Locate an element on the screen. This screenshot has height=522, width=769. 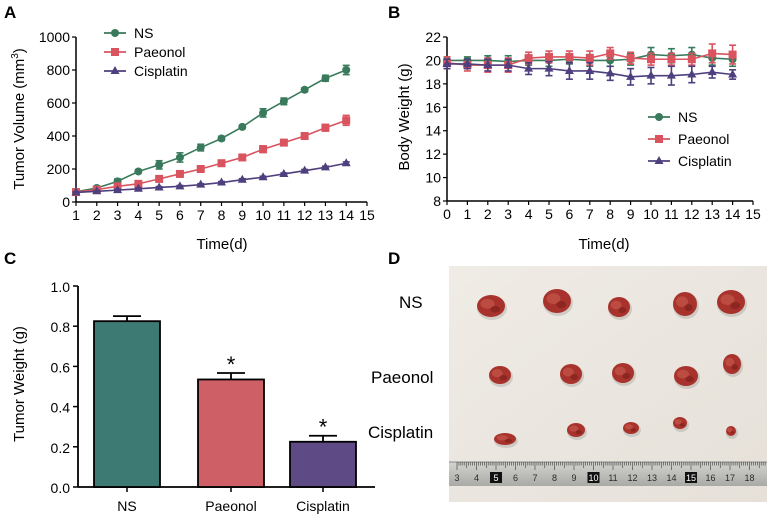
legend-entry-paeonol: Paeonol is located at coordinates (144, 52).